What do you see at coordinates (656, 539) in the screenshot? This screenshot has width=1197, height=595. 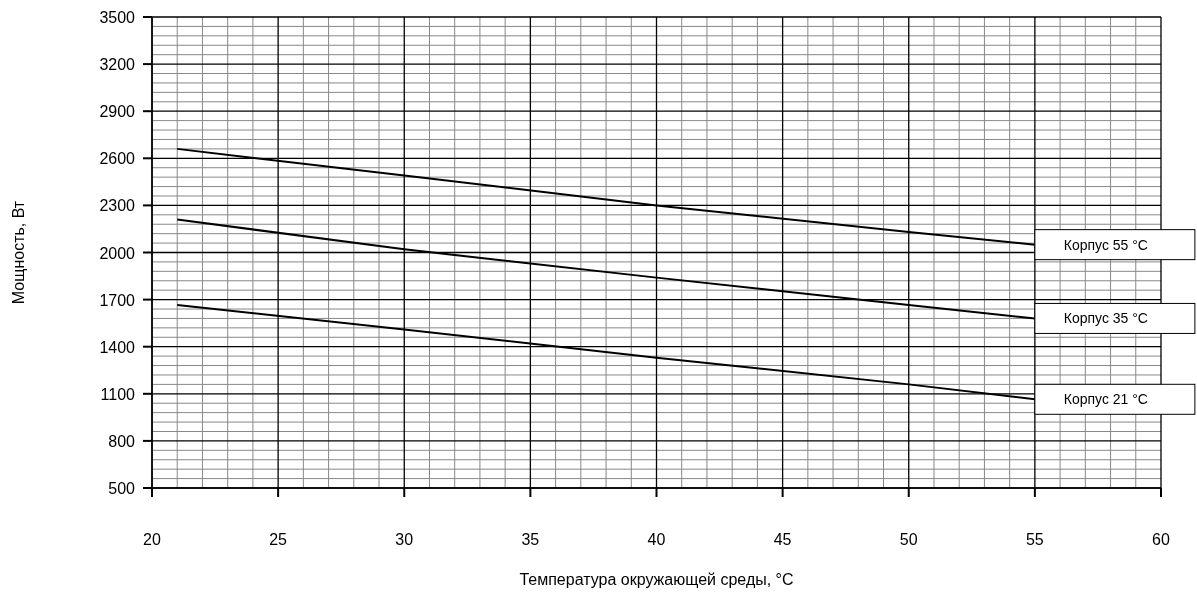 I see `x-tick-label: 40` at bounding box center [656, 539].